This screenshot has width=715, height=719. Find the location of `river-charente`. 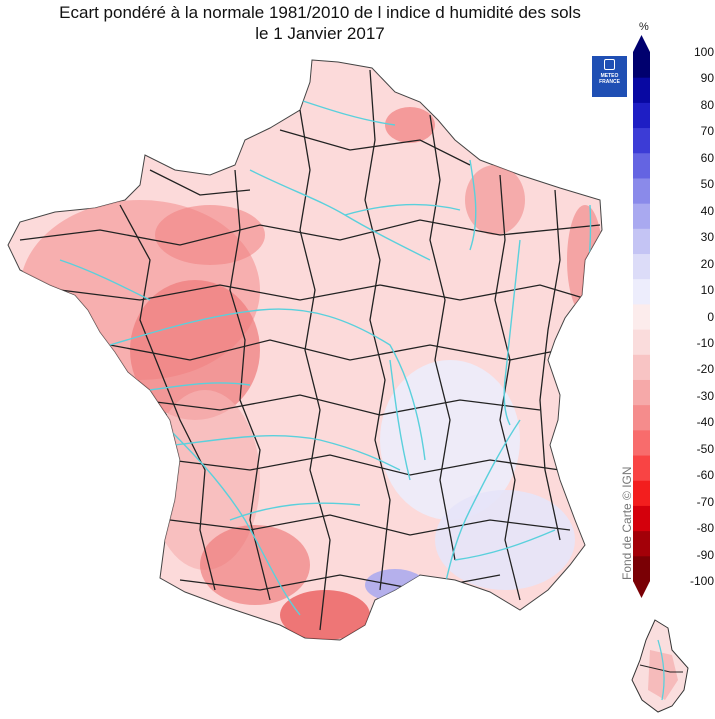

river-charente is located at coordinates (200, 386).